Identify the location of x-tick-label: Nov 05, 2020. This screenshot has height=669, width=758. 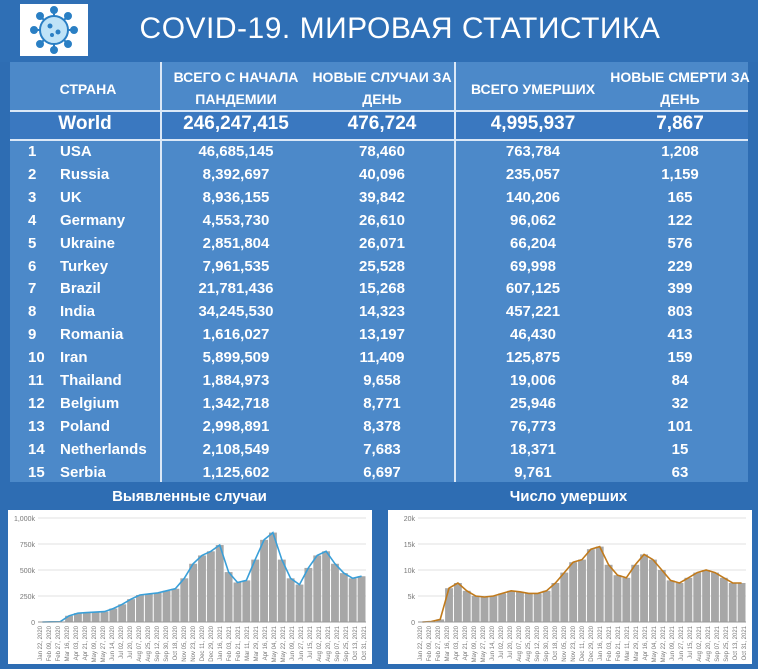
(565, 643).